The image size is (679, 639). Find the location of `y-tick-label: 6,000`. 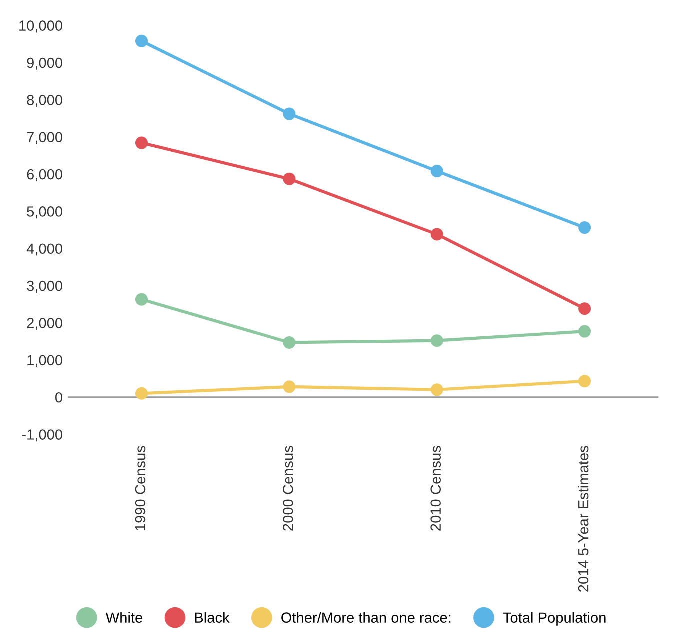

y-tick-label: 6,000 is located at coordinates (44, 175).